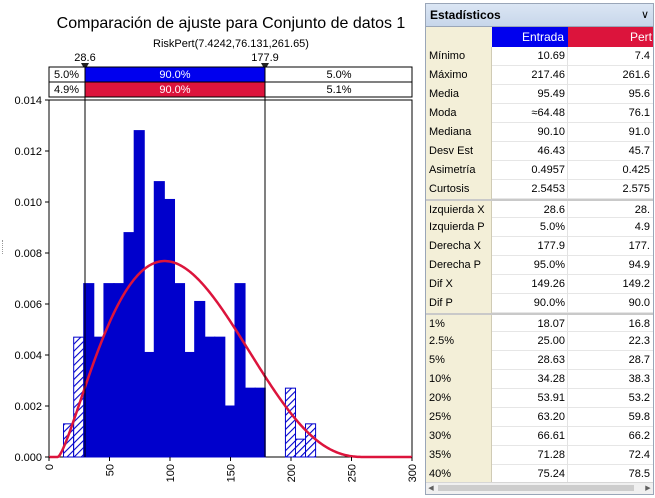 Image resolution: width=655 pixels, height=498 pixels. What do you see at coordinates (338, 75) in the screenshot?
I see `entrada-right-pct: 5.0%` at bounding box center [338, 75].